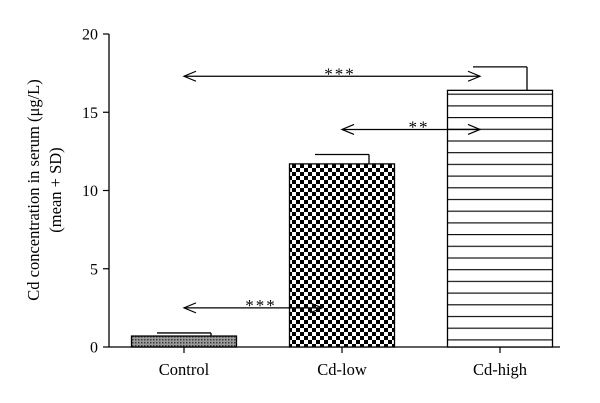 The width and height of the screenshot is (600, 403). What do you see at coordinates (342, 369) in the screenshot?
I see `x-tick-label: Cd-low` at bounding box center [342, 369].